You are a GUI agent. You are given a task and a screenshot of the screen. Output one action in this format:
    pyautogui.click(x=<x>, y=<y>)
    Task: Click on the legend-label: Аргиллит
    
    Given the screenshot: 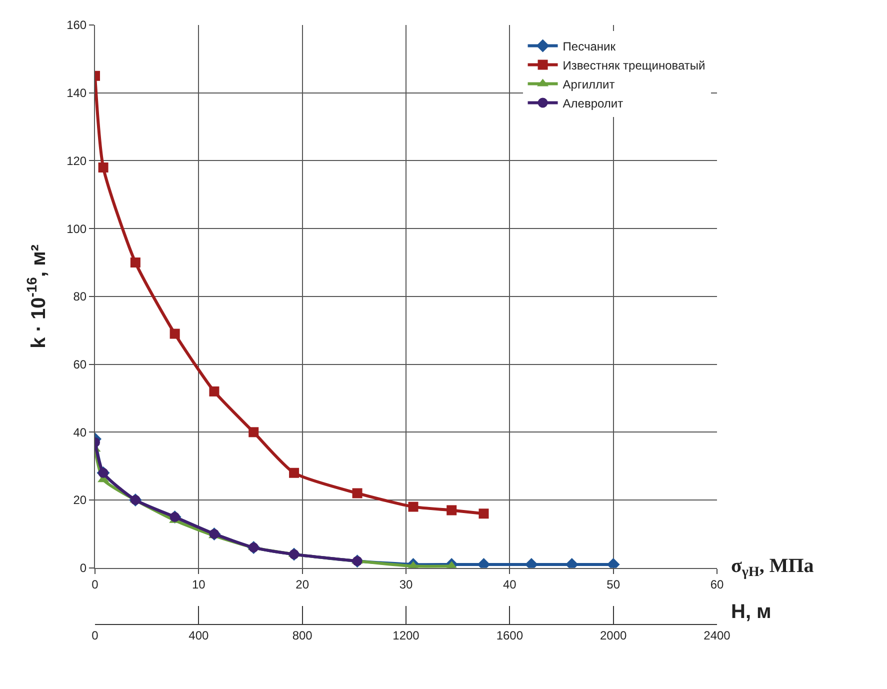 What is the action you would take?
    pyautogui.click(x=589, y=84)
    